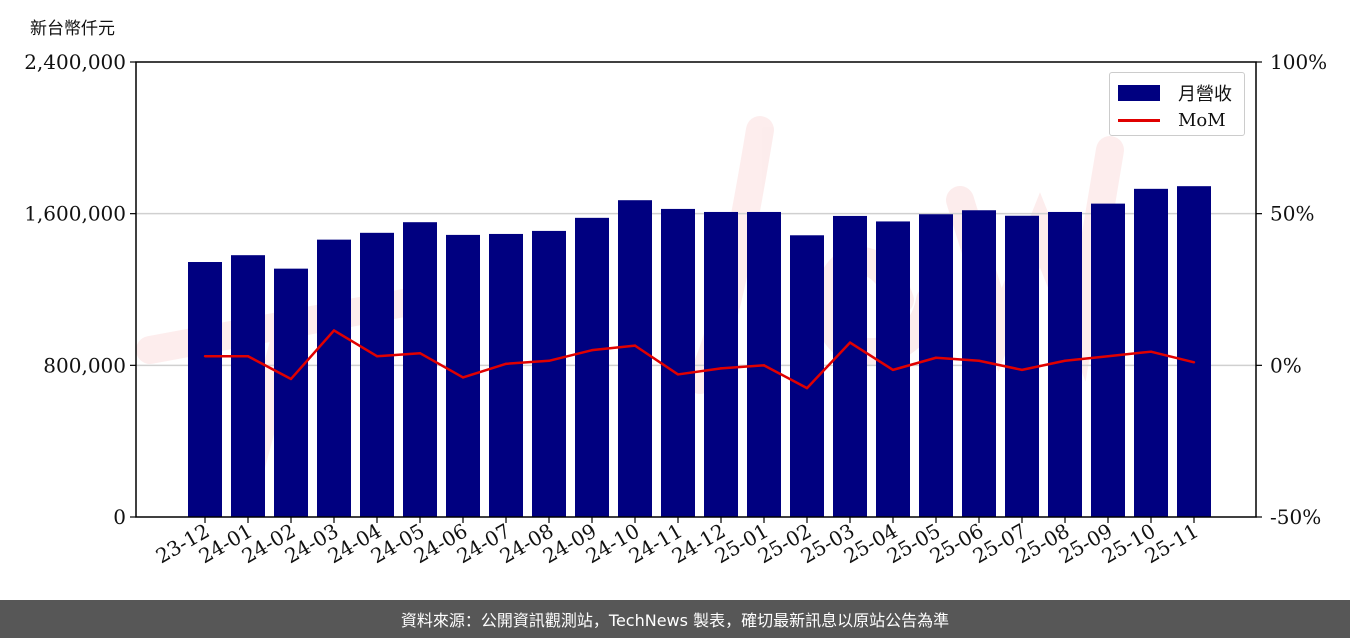 The height and width of the screenshot is (638, 1350). What do you see at coordinates (1292, 214) in the screenshot?
I see `y-right-tick-label-2: 50%` at bounding box center [1292, 214].